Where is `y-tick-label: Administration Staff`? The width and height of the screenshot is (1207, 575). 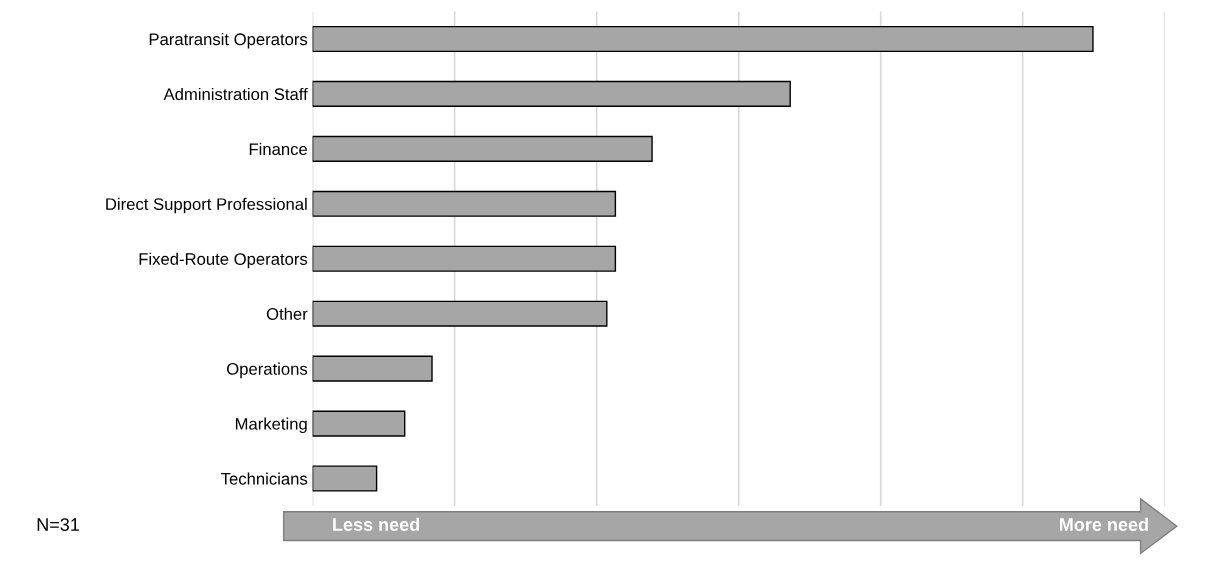 y-tick-label: Administration Staff is located at coordinates (235, 94).